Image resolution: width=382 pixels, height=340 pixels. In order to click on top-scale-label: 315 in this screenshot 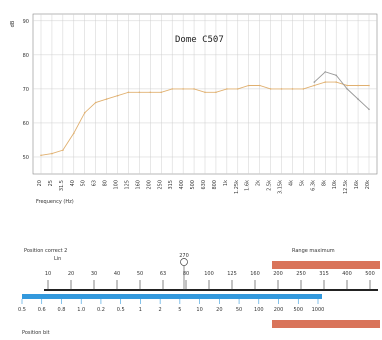, I will do `click(324, 274)`.